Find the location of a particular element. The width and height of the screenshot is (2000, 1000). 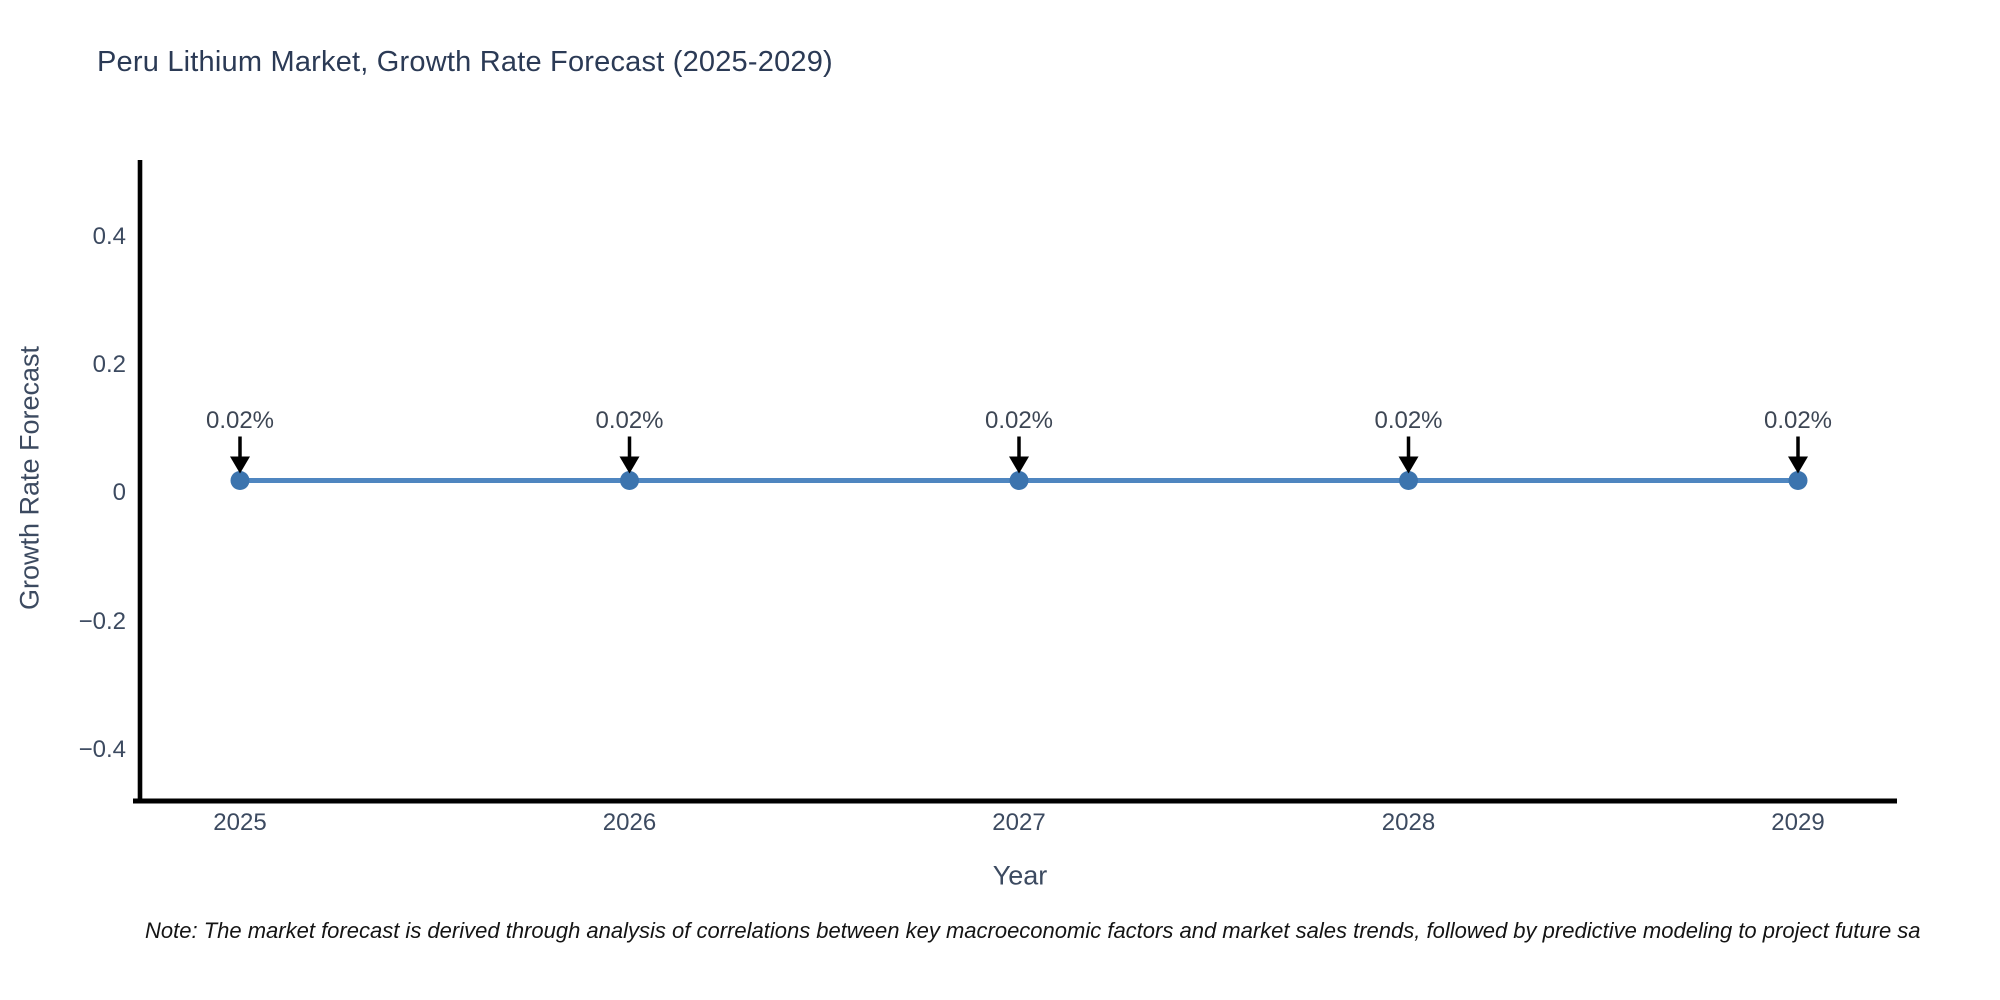

x-tick-label: 2028 is located at coordinates (1408, 822).